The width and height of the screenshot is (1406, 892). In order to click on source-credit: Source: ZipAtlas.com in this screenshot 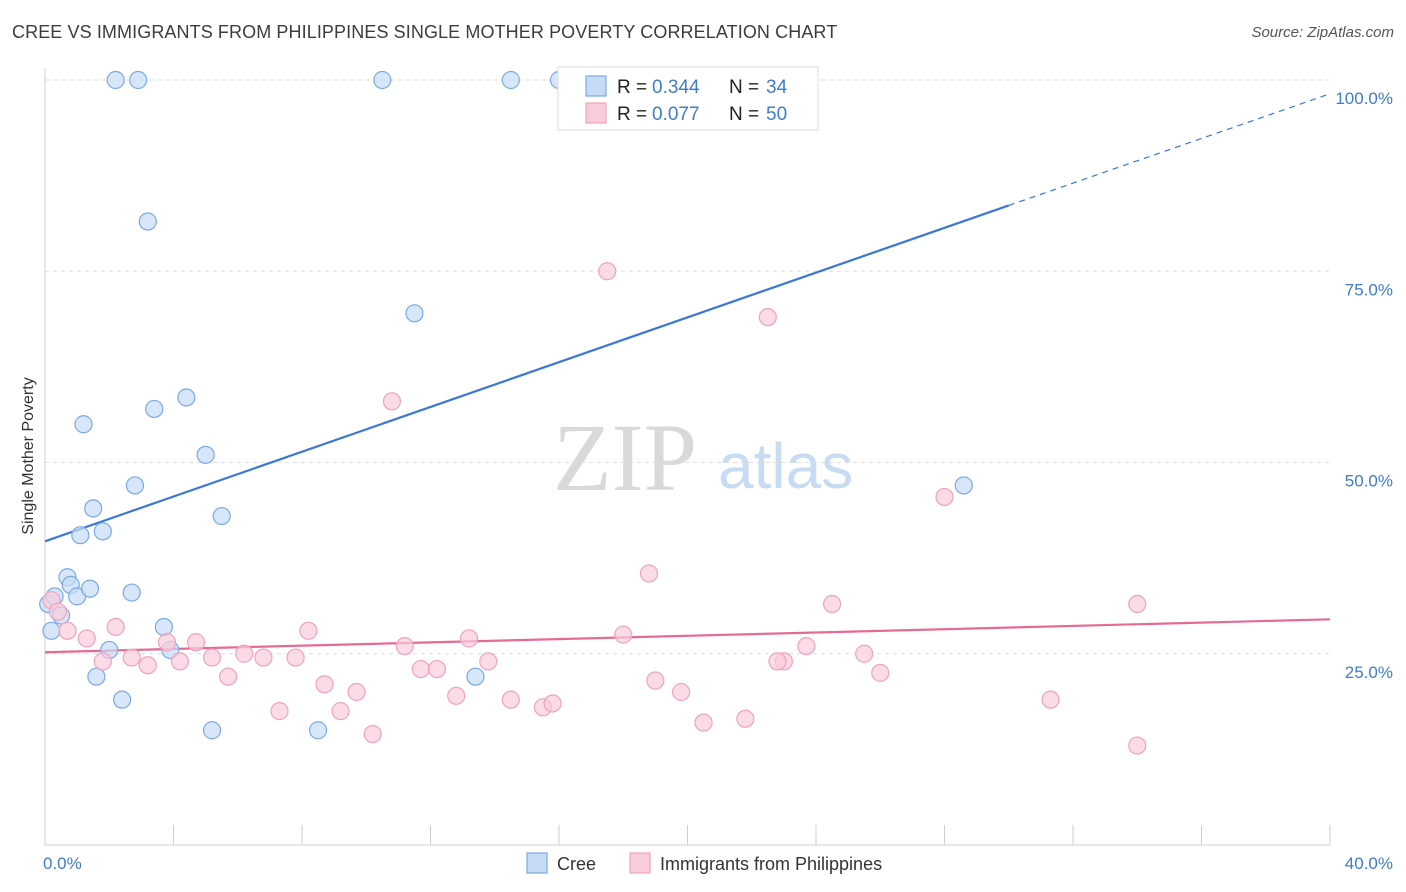, I will do `click(1322, 32)`.